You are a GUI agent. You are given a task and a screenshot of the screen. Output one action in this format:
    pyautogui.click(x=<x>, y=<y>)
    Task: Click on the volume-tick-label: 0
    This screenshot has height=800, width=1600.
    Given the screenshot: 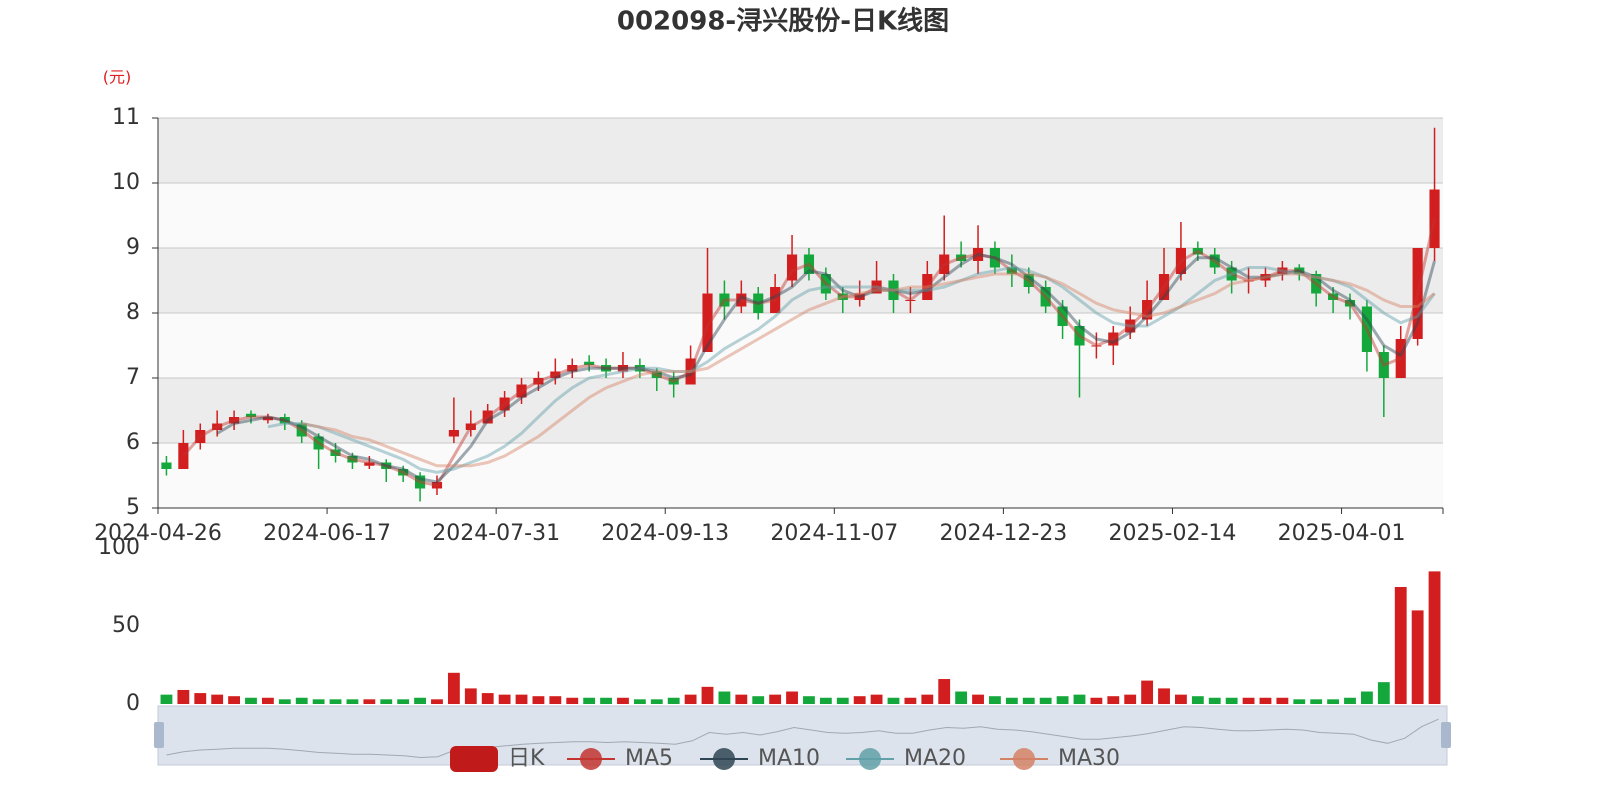 What is the action you would take?
    pyautogui.click(x=133, y=703)
    